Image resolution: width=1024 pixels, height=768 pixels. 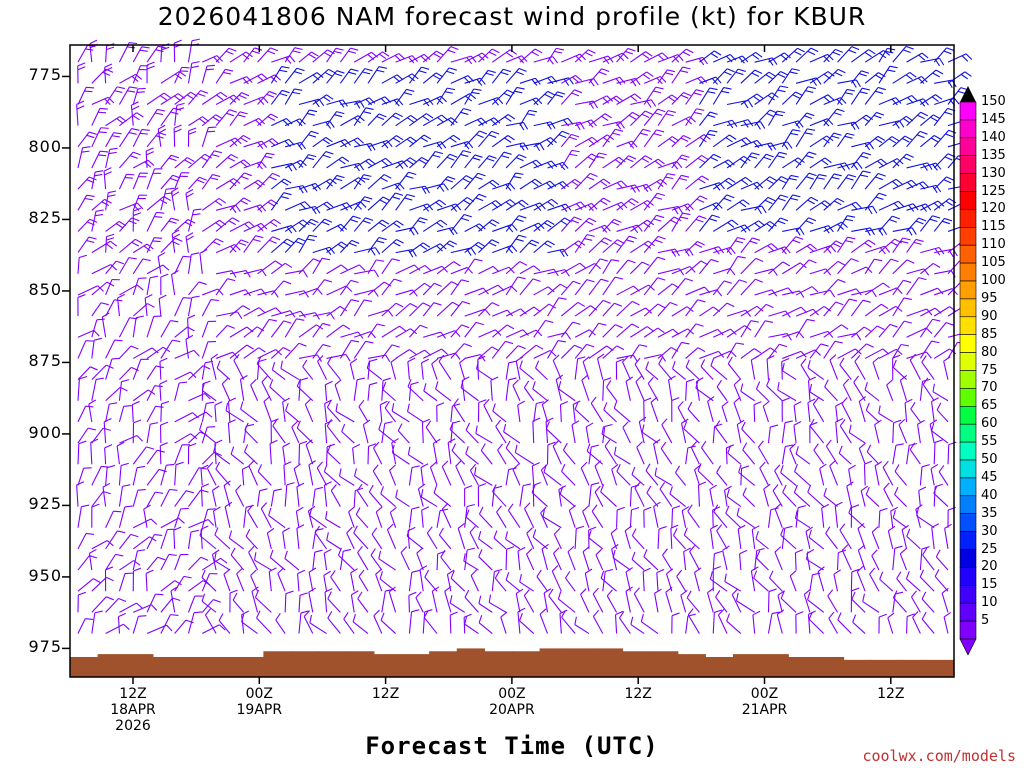 What do you see at coordinates (989, 477) in the screenshot?
I see `colorbar-label: 45` at bounding box center [989, 477].